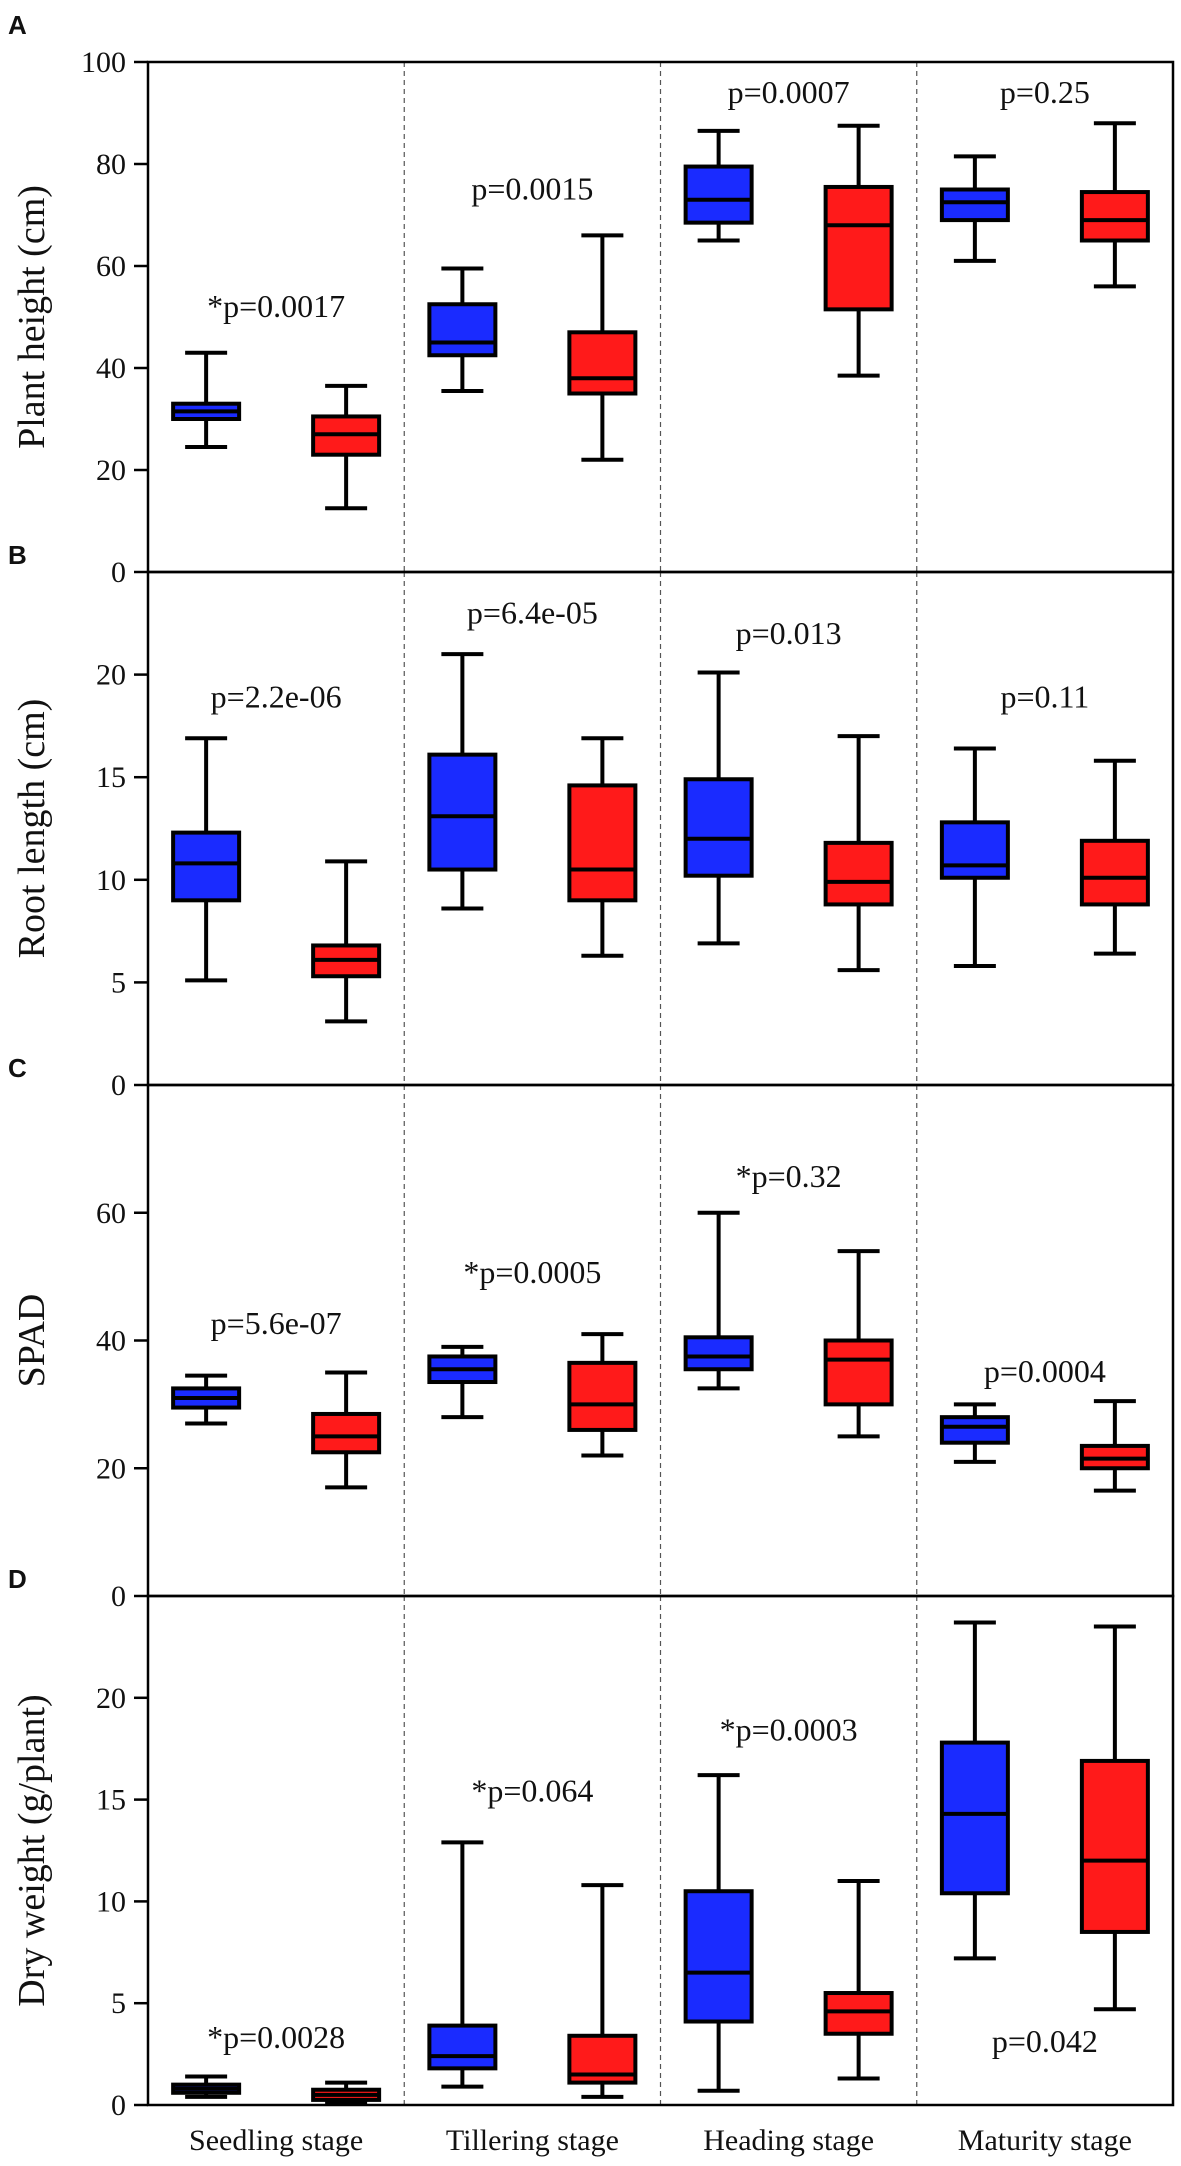 Image resolution: width=1181 pixels, height=2166 pixels. Describe the element at coordinates (789, 1730) in the screenshot. I see `p-value-label: *p=0.0003` at that location.